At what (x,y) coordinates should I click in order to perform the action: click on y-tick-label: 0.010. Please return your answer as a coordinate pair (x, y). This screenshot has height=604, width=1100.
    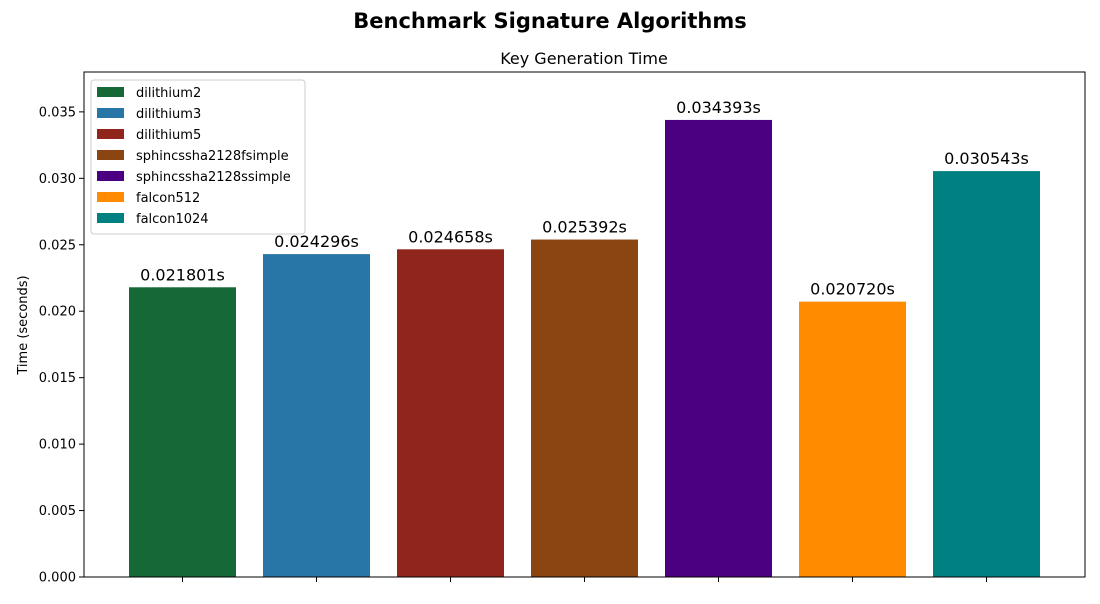
    Looking at the image, I should click on (57, 445).